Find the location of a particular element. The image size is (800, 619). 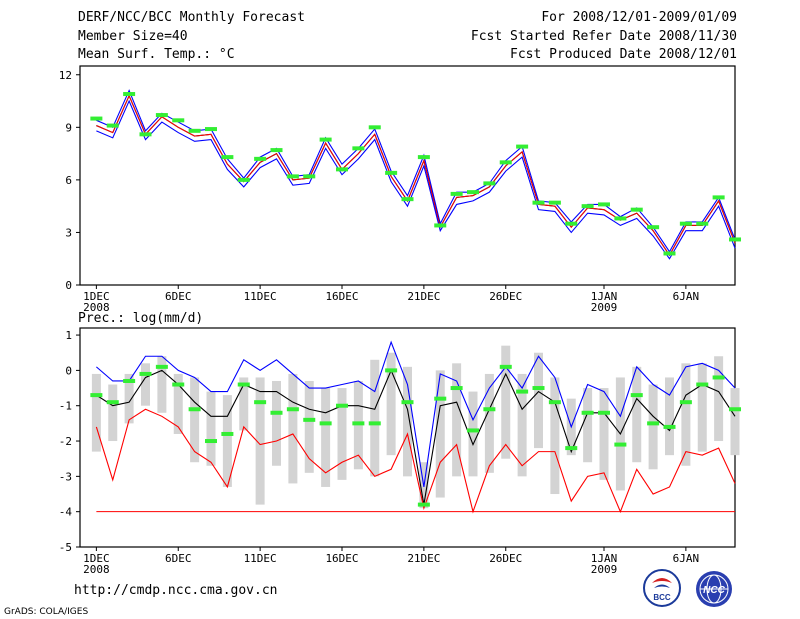

x-tick-label: 16DEC is located at coordinates (341, 296).